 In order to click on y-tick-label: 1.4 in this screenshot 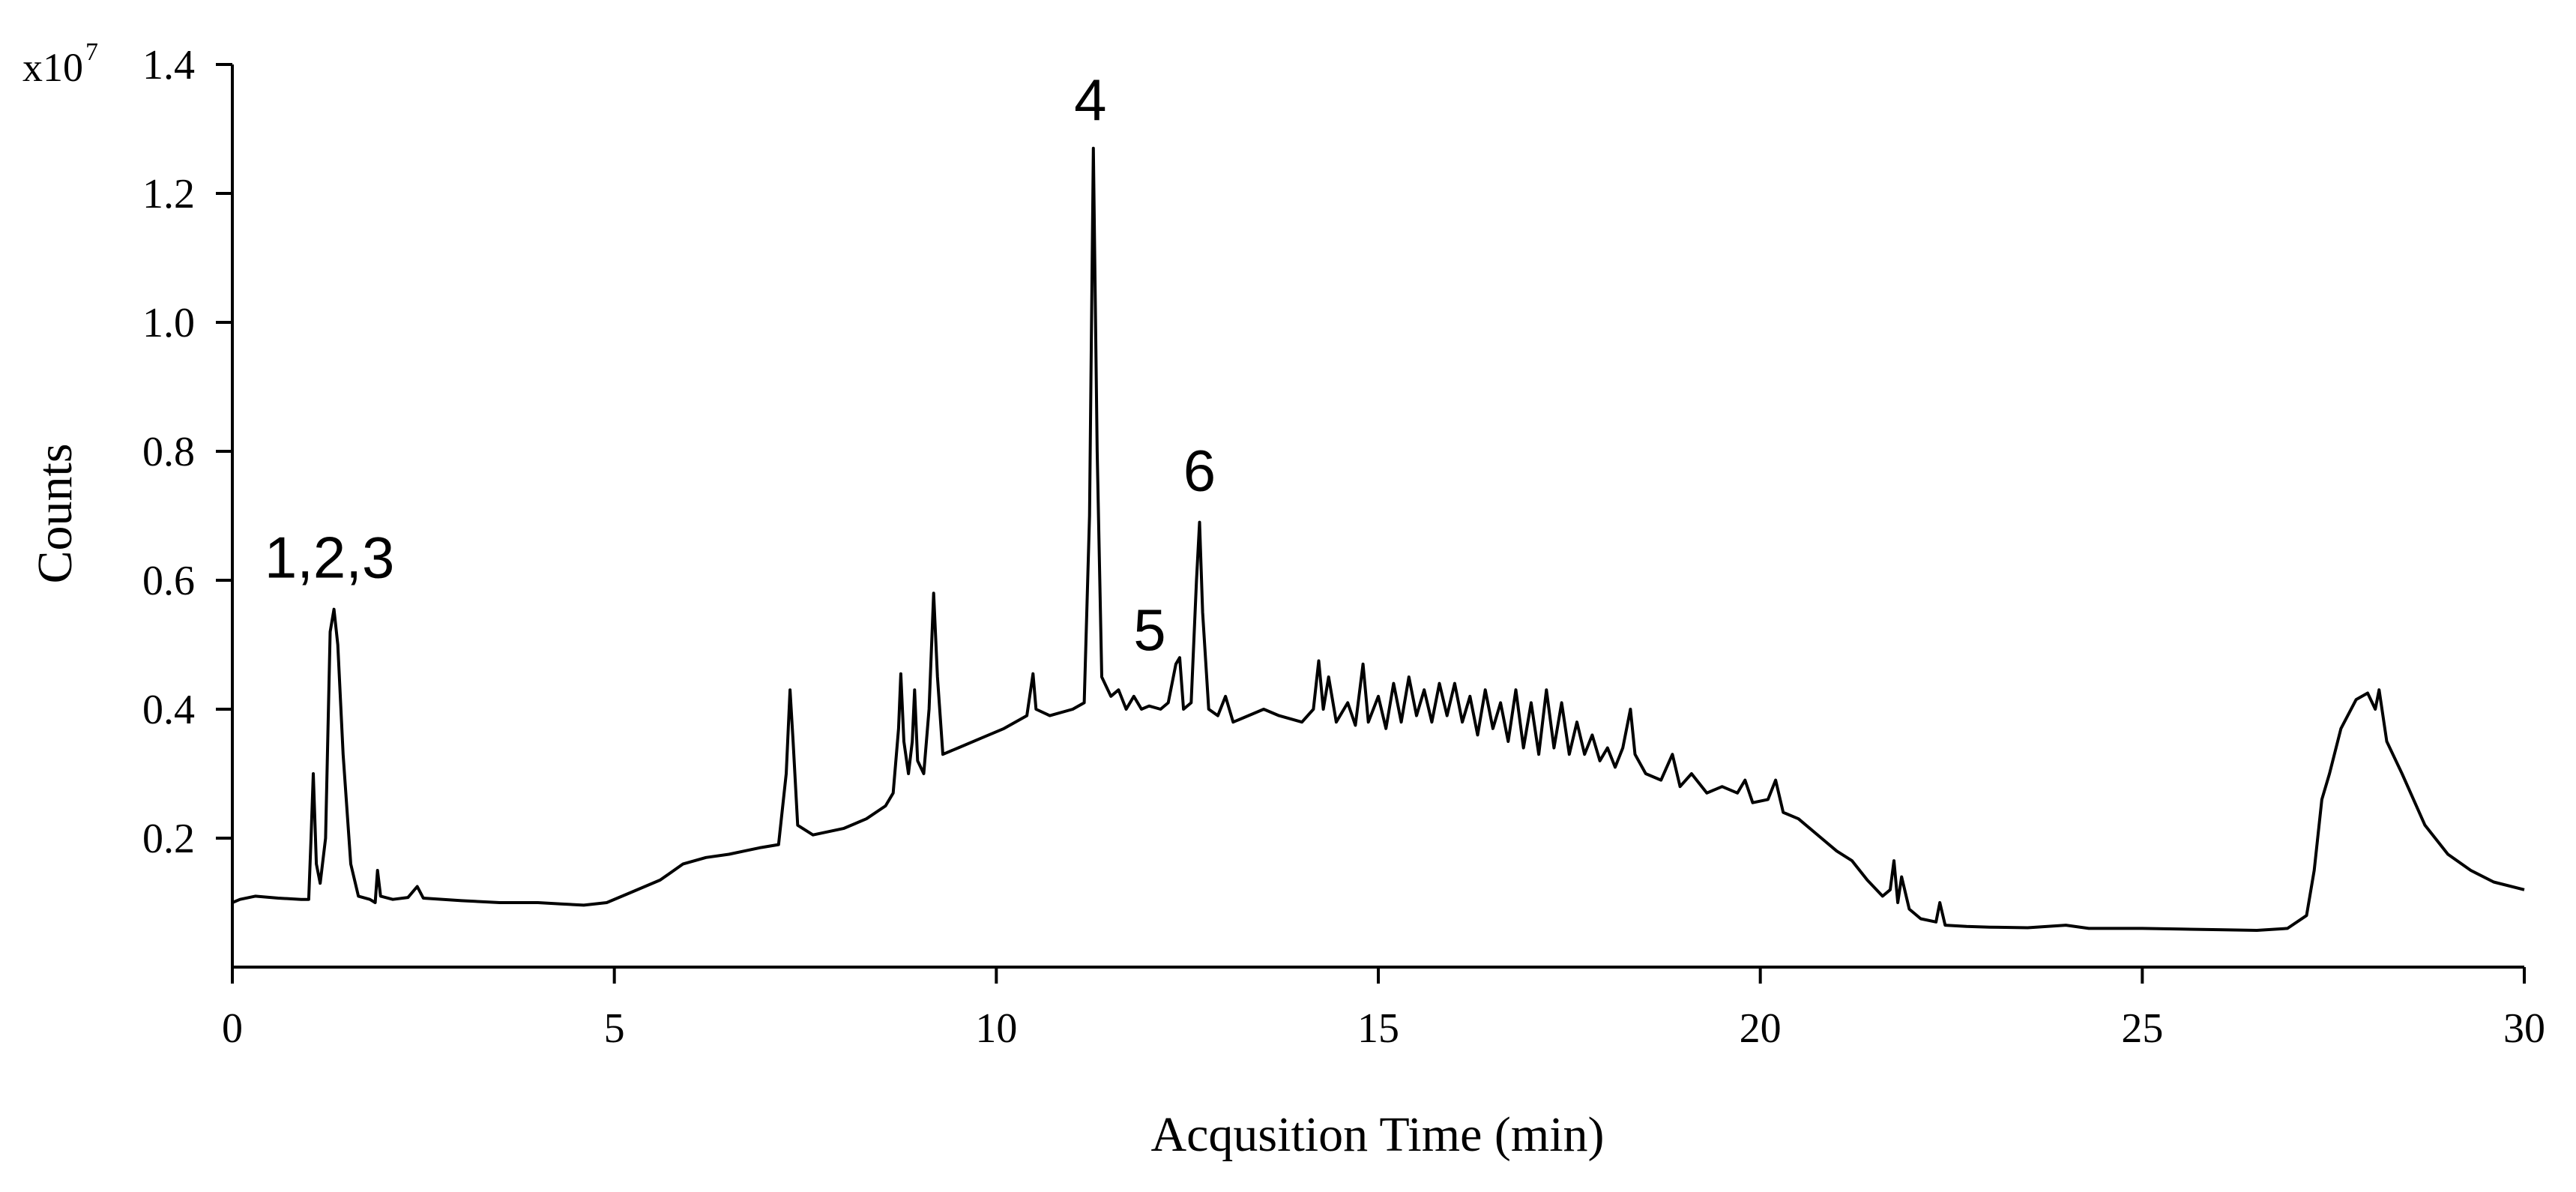, I will do `click(168, 65)`.